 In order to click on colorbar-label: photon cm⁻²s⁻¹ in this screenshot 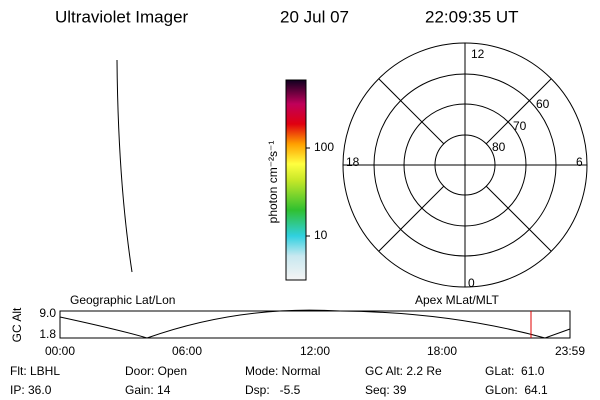, I will do `click(273, 182)`.